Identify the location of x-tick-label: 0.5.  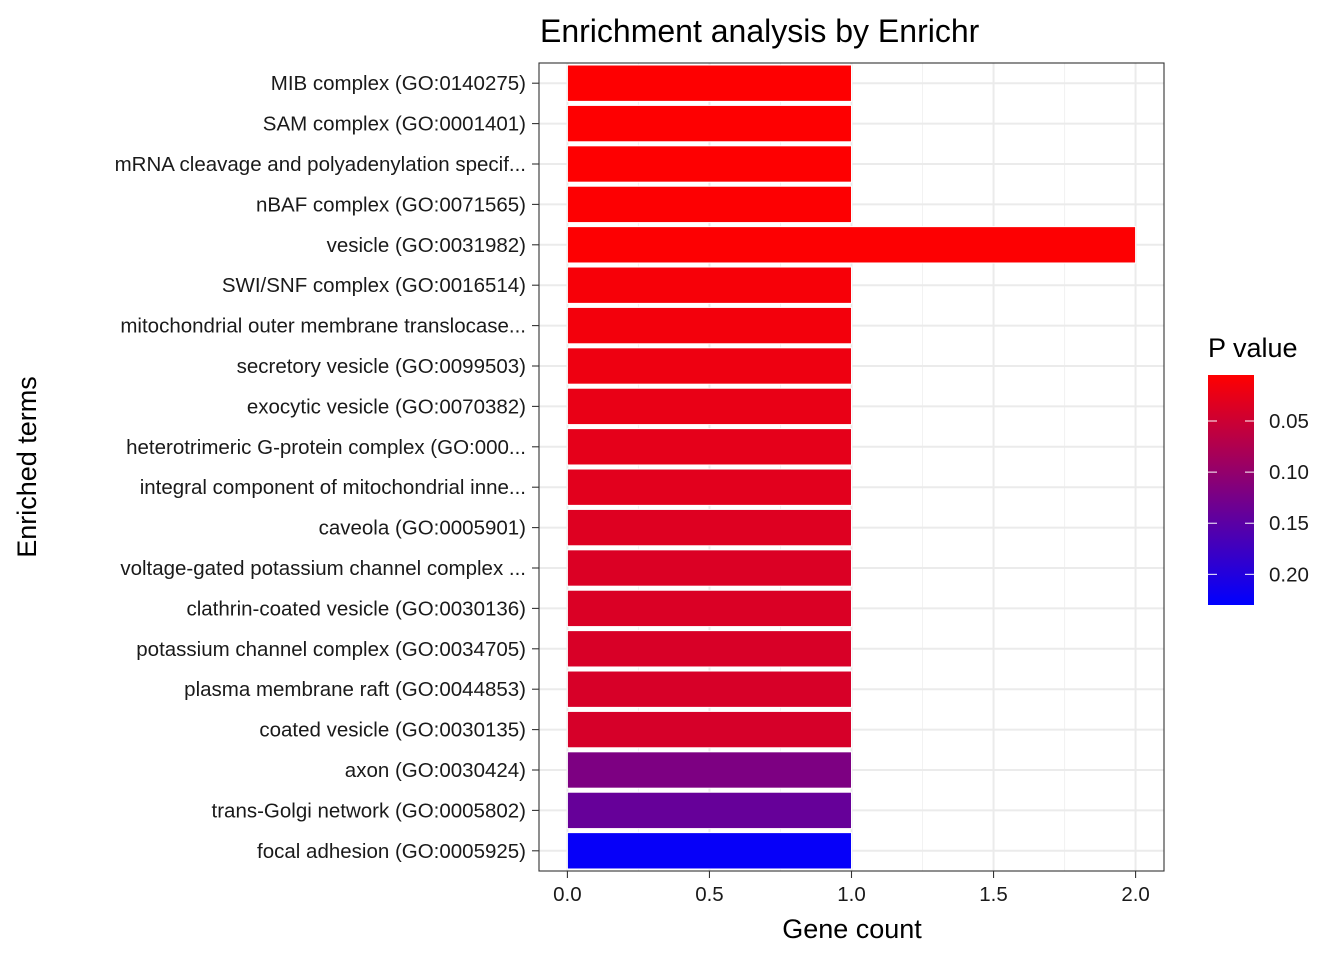
(709, 894).